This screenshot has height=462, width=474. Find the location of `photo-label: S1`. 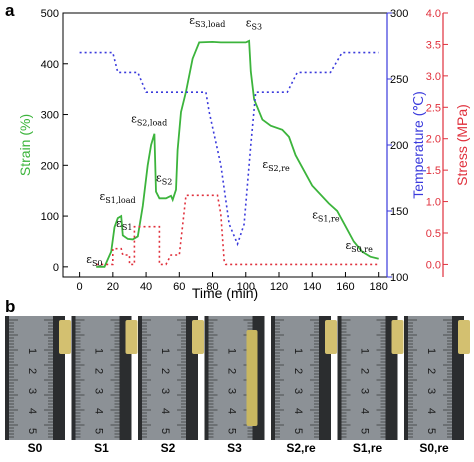

photo-label: S1 is located at coordinates (101, 448).